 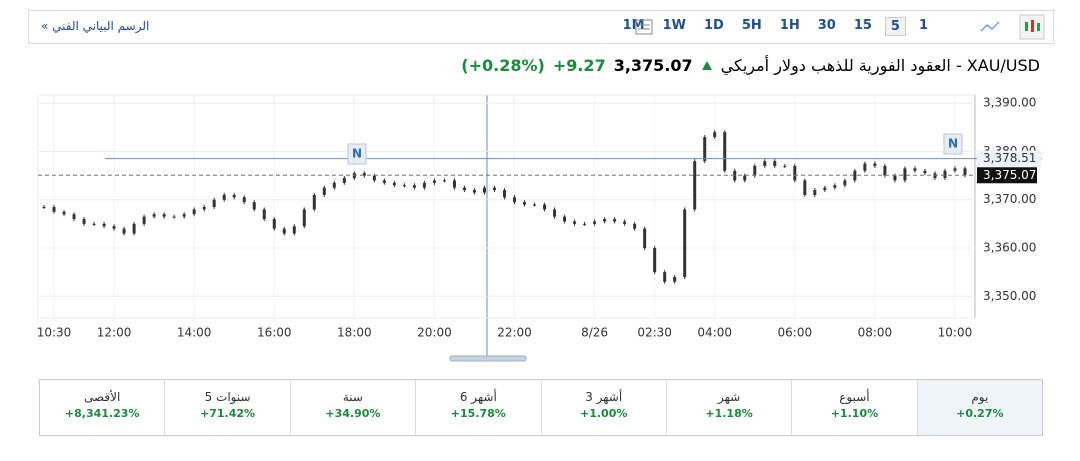 I want to click on period-label: 3 أشهر, so click(x=604, y=397).